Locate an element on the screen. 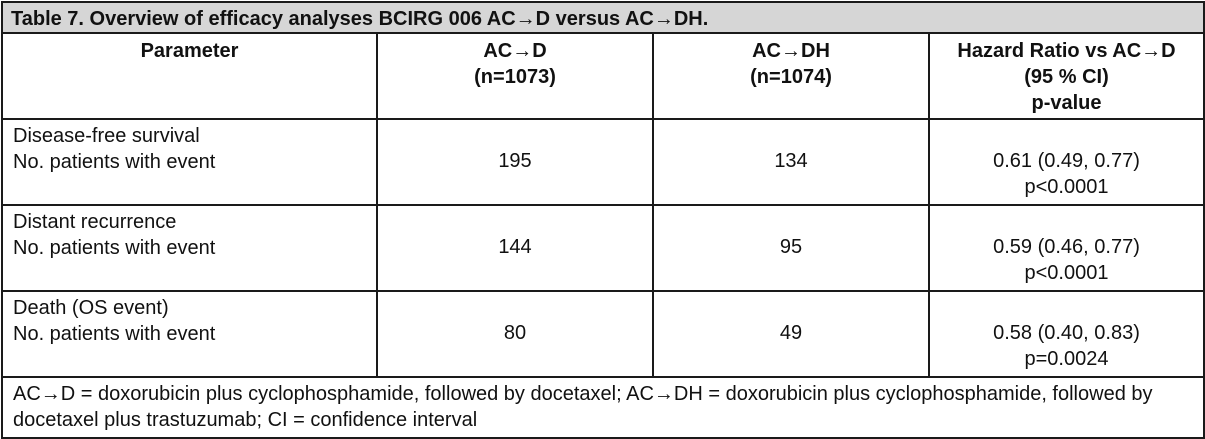 This screenshot has width=1205, height=439. row-endpoint: Disease-free survival is located at coordinates (106, 136).